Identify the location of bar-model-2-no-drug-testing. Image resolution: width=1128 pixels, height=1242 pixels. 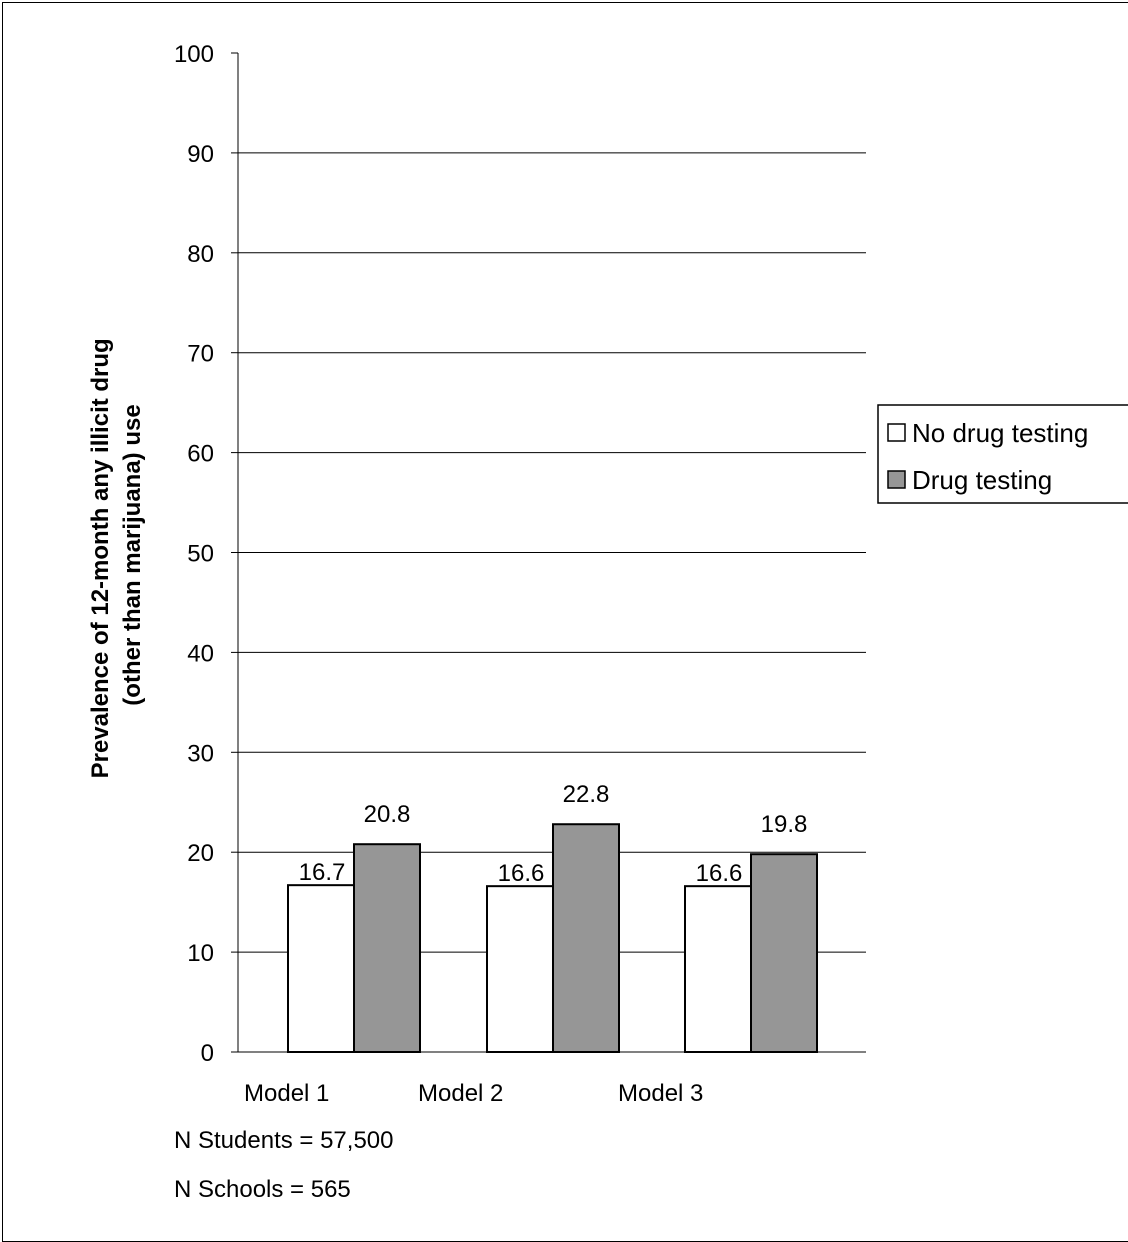
(520, 969).